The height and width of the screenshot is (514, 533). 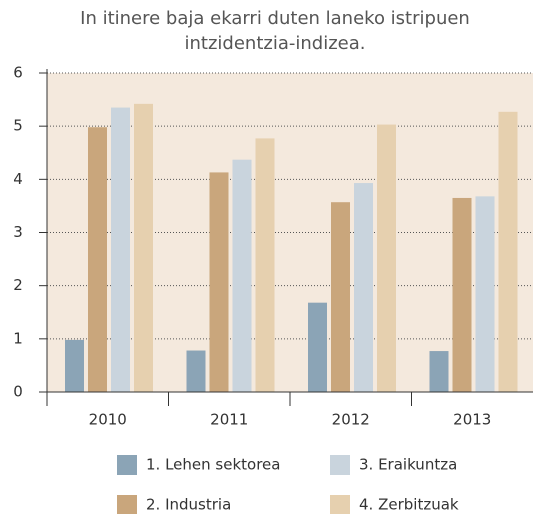 What do you see at coordinates (18, 126) in the screenshot?
I see `y-tick-label: 5` at bounding box center [18, 126].